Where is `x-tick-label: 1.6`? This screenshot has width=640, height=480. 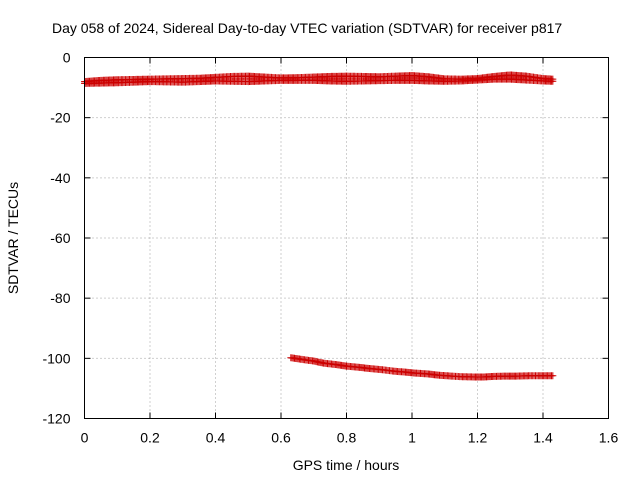
x-tick-label: 1.6 is located at coordinates (609, 438).